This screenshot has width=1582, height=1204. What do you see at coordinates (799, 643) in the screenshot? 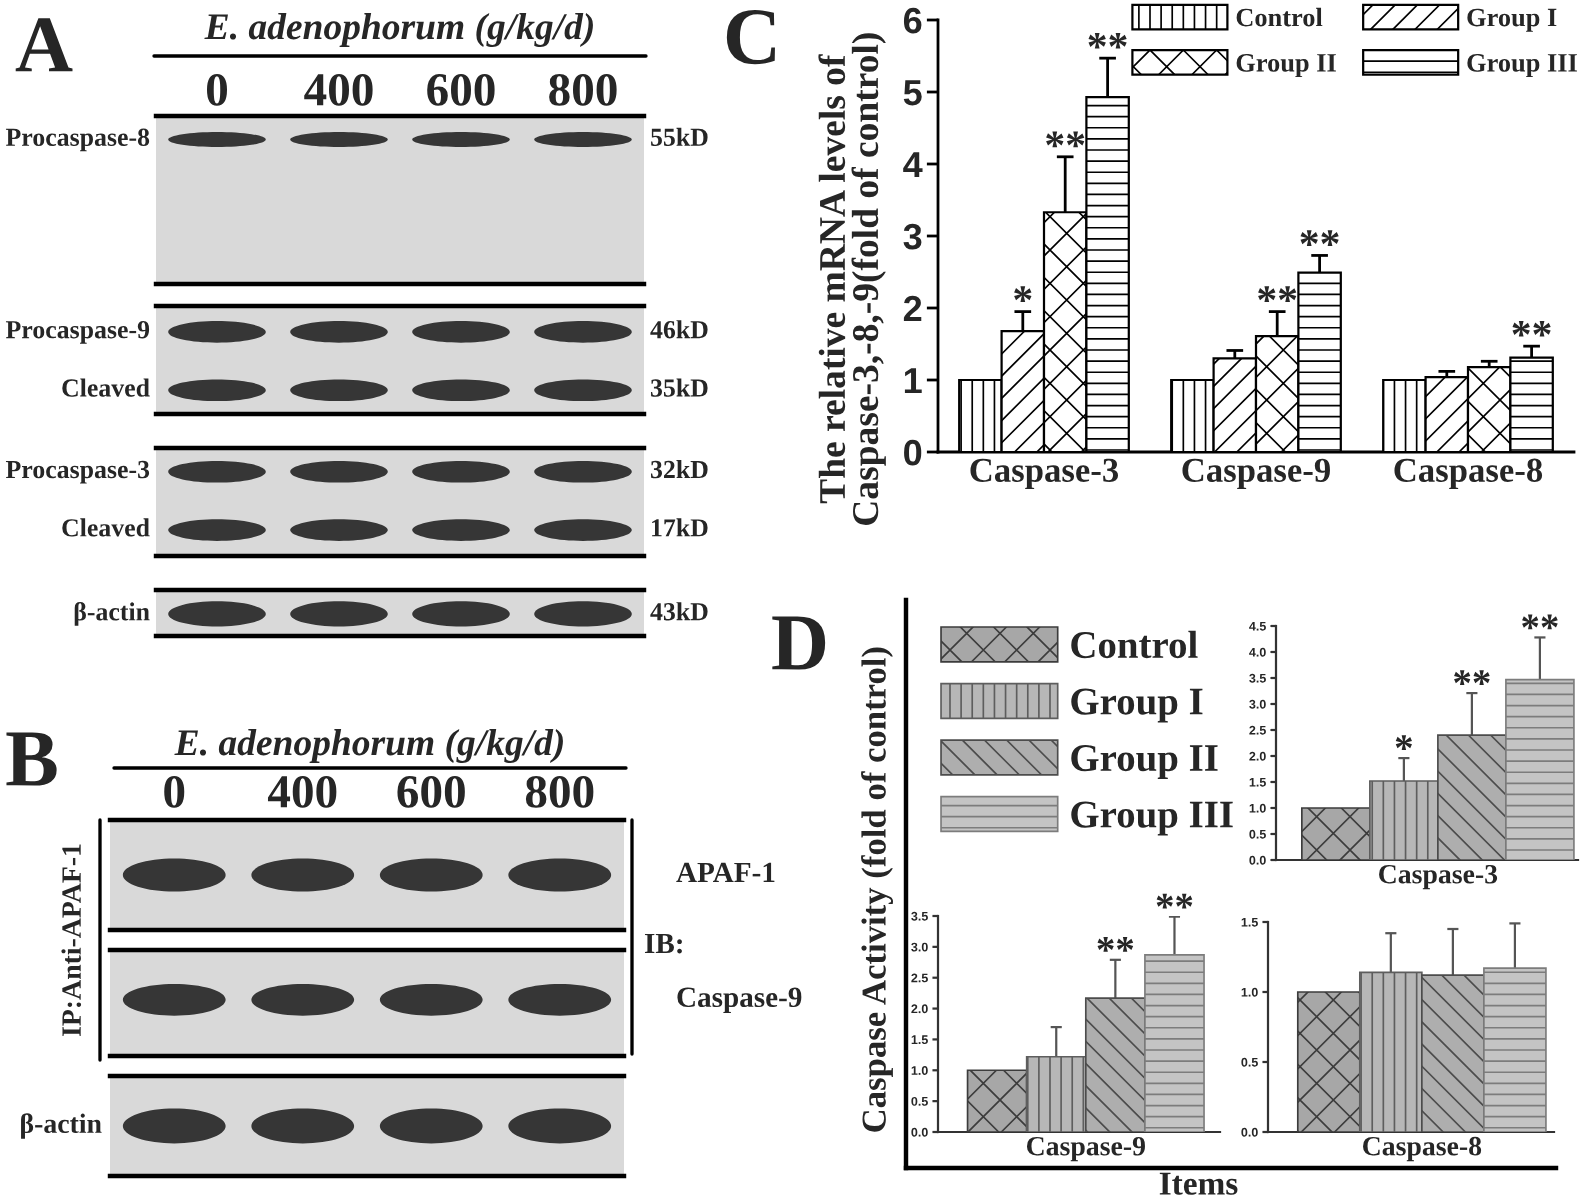
I see `text: D` at bounding box center [799, 643].